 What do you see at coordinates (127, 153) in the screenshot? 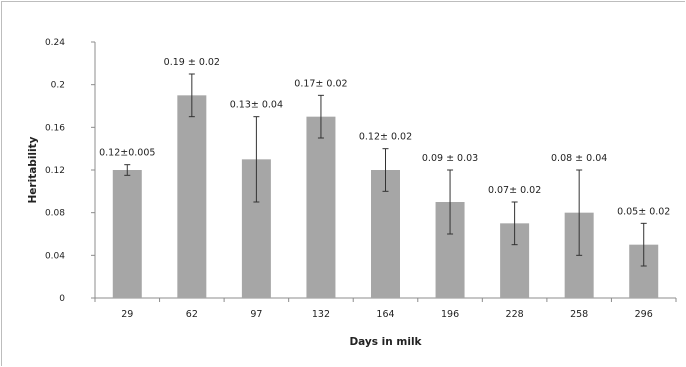
I see `data-label: 0.12±0.005` at bounding box center [127, 153].